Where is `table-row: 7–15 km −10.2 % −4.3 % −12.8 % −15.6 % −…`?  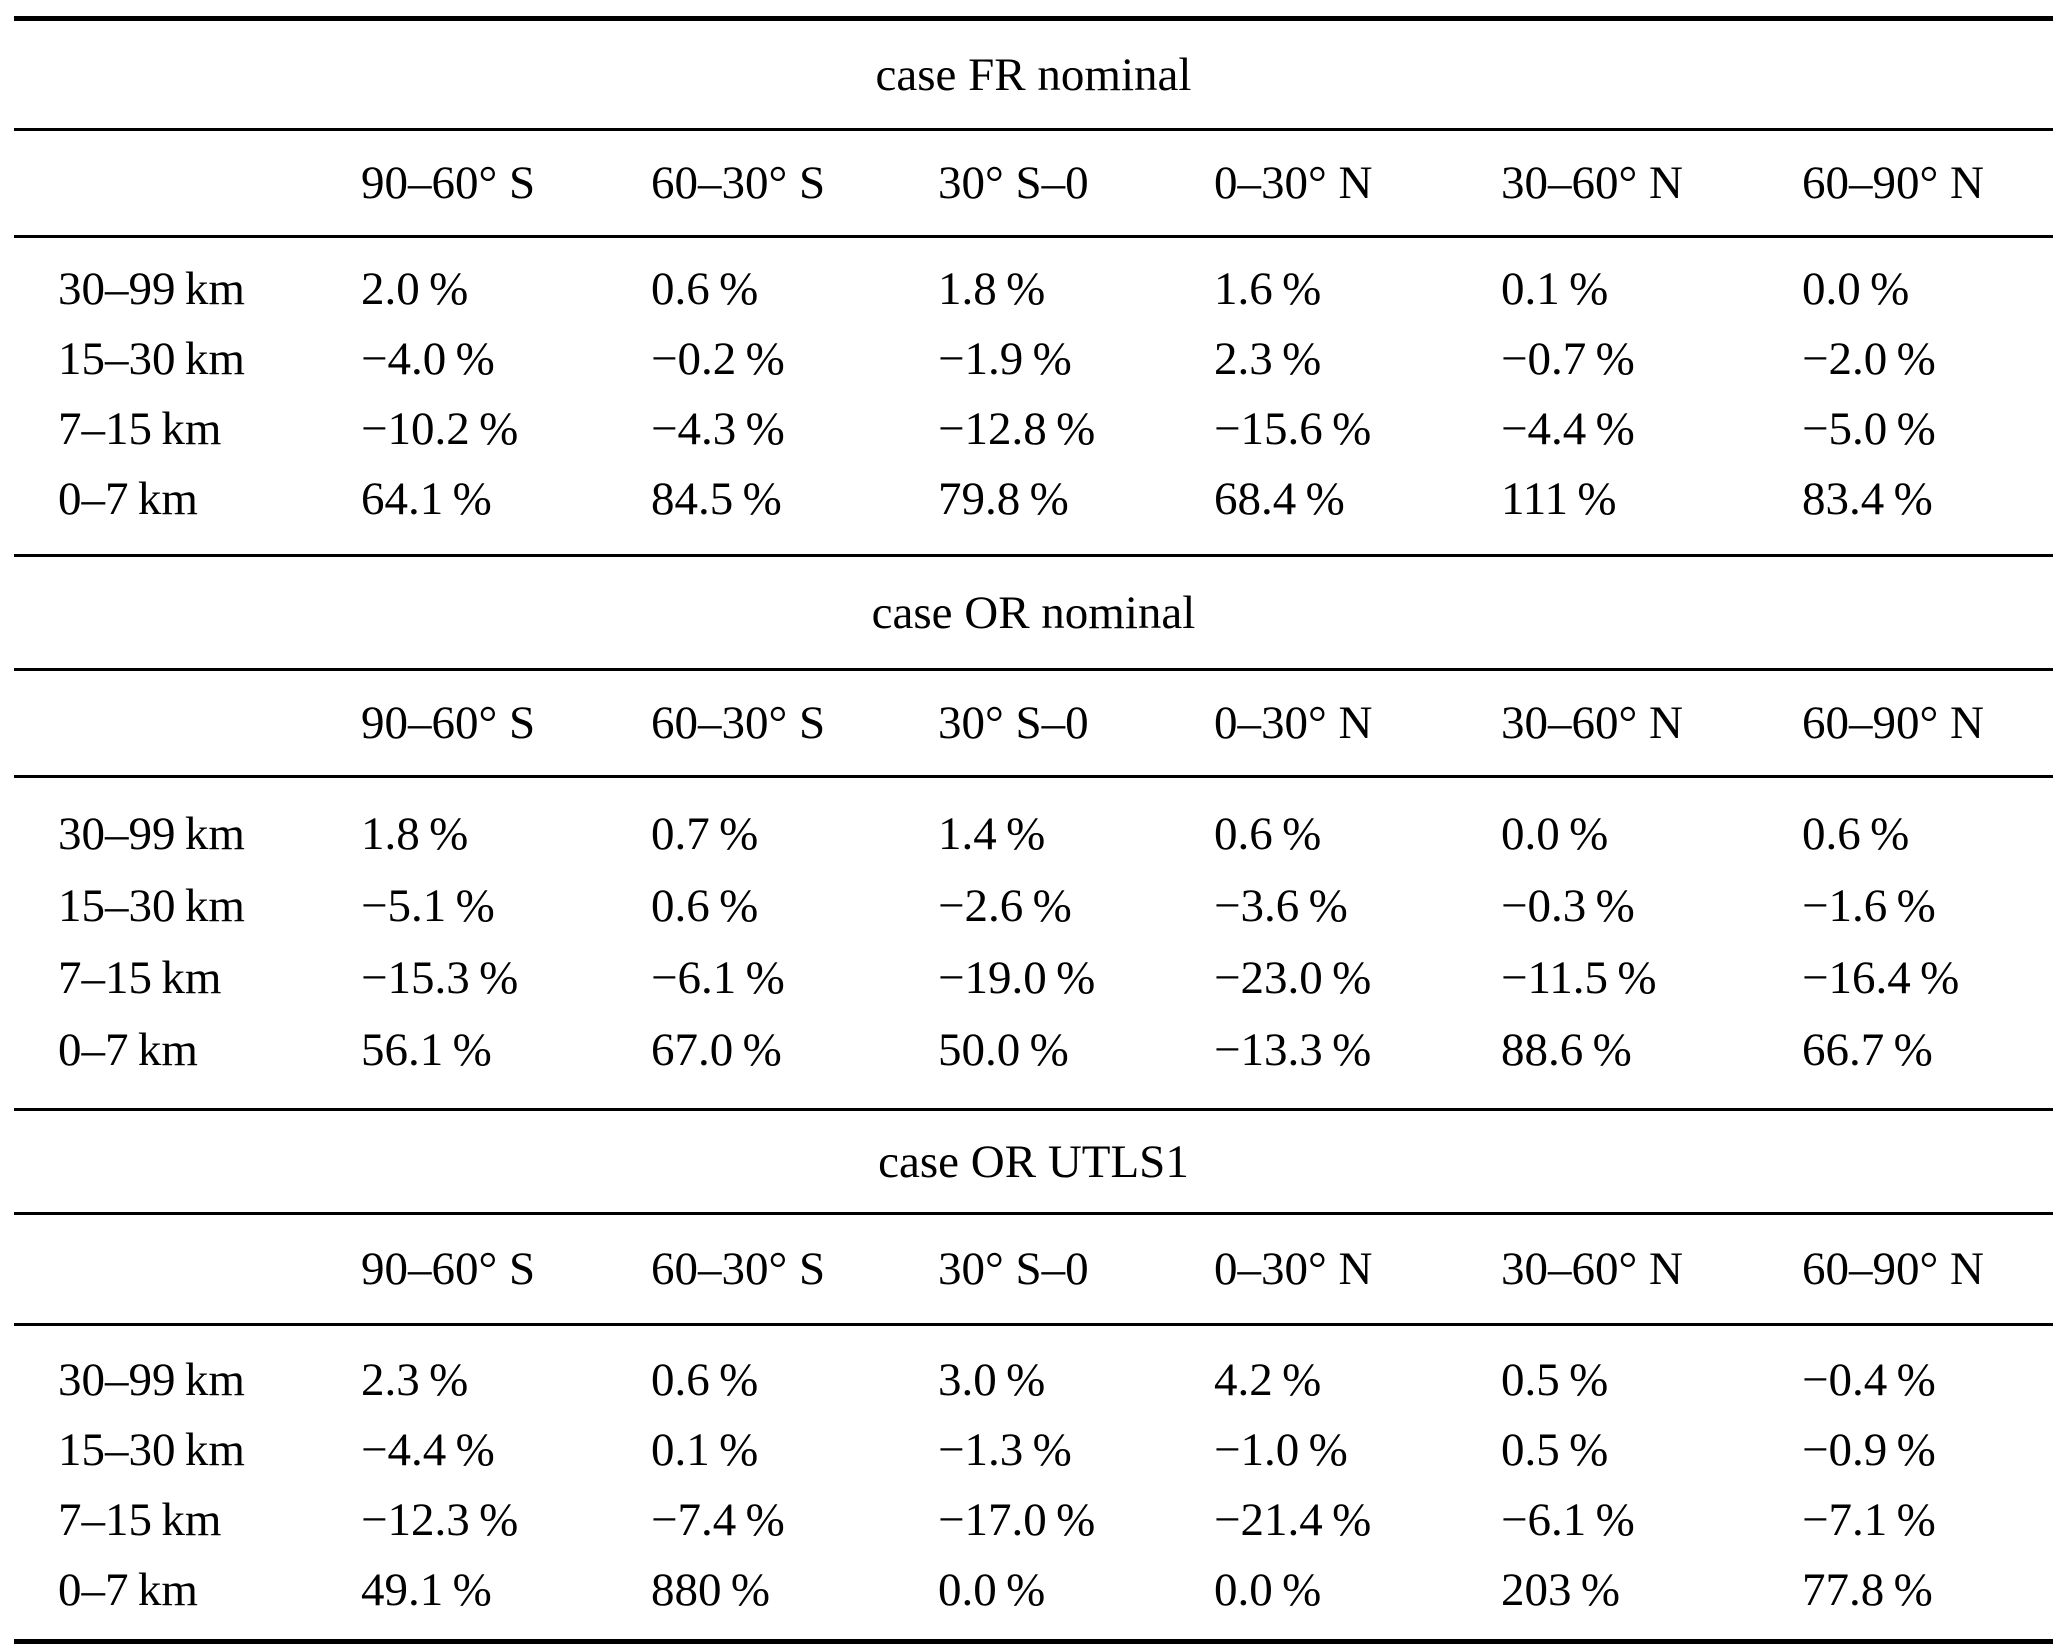
table-row: 7–15 km −10.2 % −4.3 % −12.8 % −15.6 % −… is located at coordinates (1033, 429).